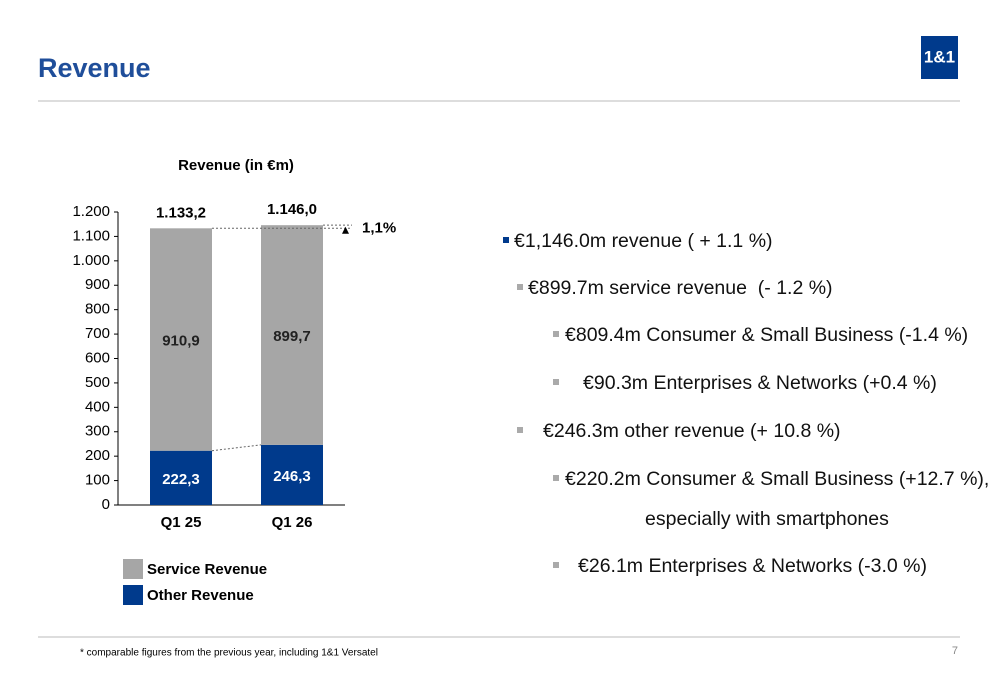 This screenshot has width=1000, height=685. I want to click on y-tick-label: 700, so click(97, 333).